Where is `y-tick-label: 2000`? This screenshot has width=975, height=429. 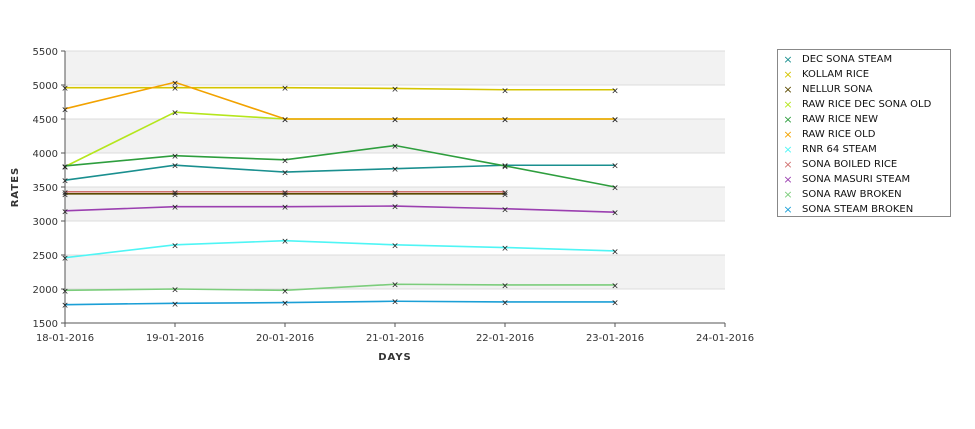
y-tick-label: 2000 is located at coordinates (45, 290).